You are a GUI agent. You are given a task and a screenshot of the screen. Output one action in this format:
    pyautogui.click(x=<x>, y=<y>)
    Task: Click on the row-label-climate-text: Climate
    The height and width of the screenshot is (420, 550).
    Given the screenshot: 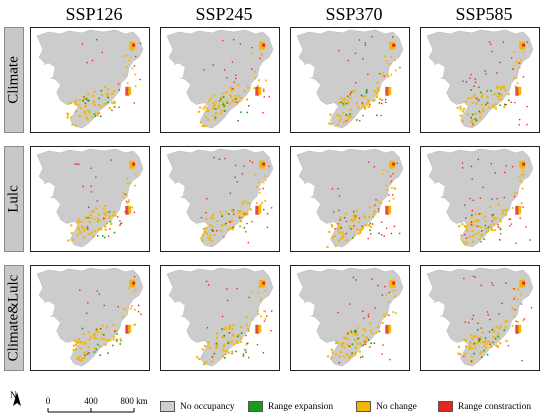 What is the action you would take?
    pyautogui.click(x=13, y=80)
    